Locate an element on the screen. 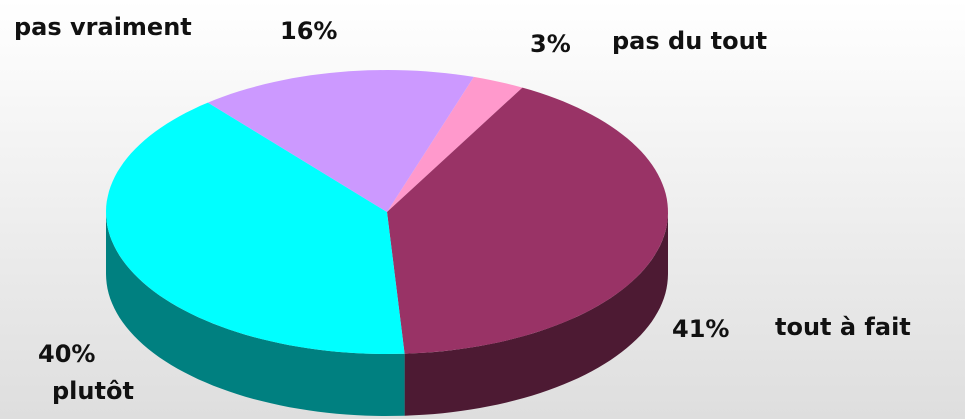  value-label: 41% is located at coordinates (700, 329).